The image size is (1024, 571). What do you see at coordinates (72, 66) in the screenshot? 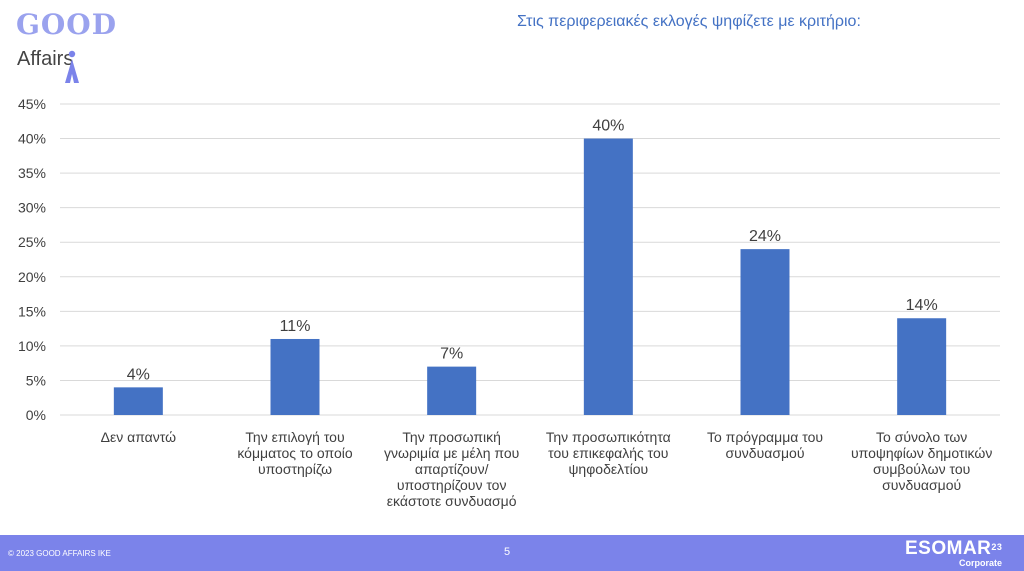
I see `logo-figure-icon` at bounding box center [72, 66].